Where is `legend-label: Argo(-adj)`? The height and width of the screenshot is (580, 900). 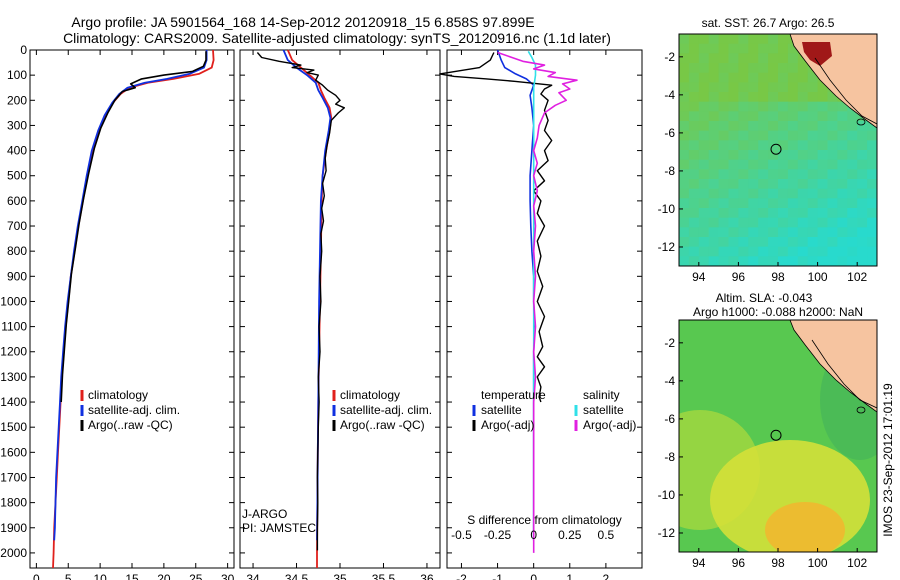 legend-label: Argo(-adj) is located at coordinates (507, 425).